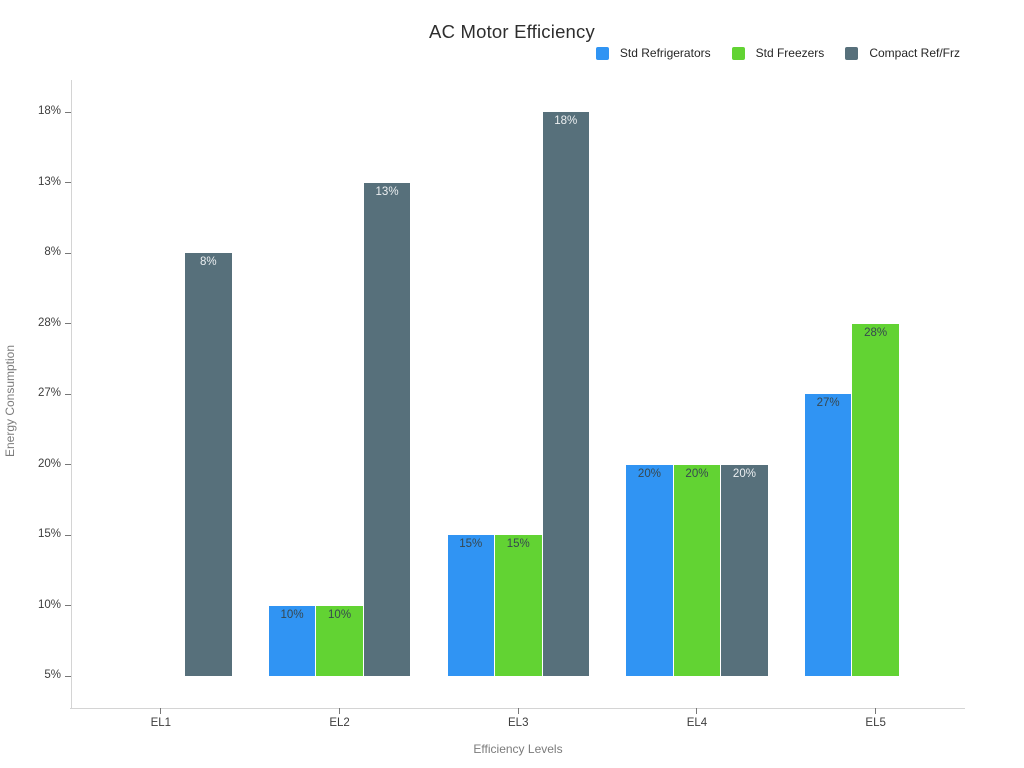 Image resolution: width=1024 pixels, height=768 pixels. What do you see at coordinates (387, 191) in the screenshot?
I see `bar-value-label: 13%` at bounding box center [387, 191].